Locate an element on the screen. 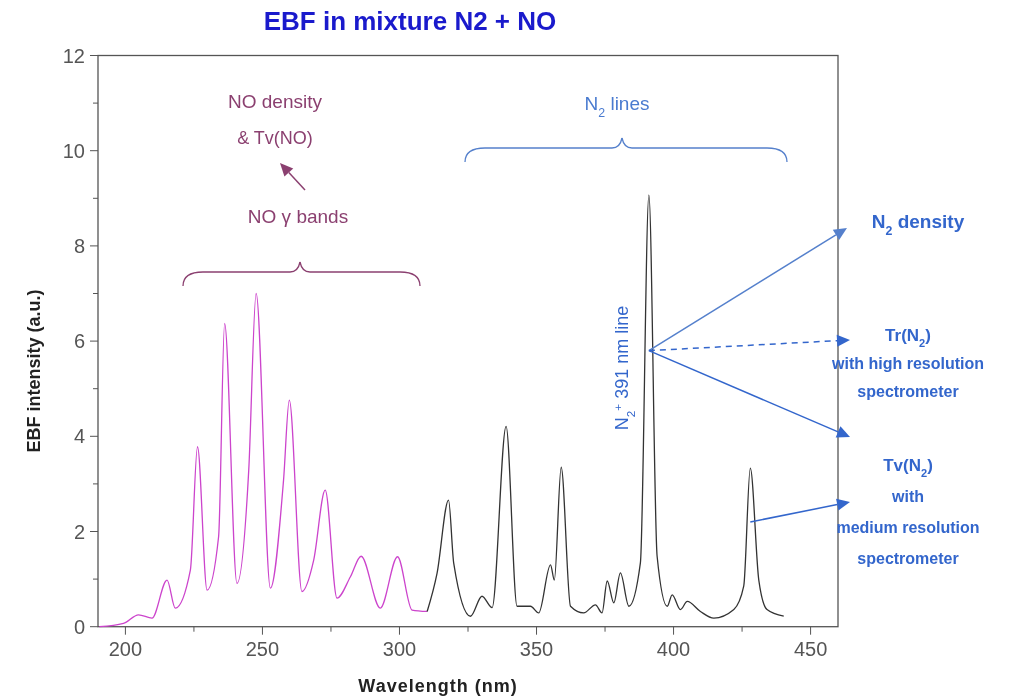 The height and width of the screenshot is (697, 1032). y-tick-label: 0 is located at coordinates (79, 626).